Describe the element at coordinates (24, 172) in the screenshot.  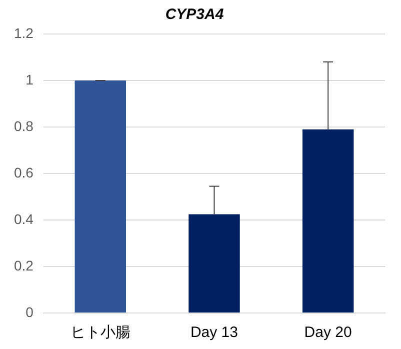
I see `y-tick-label: 0.6` at that location.